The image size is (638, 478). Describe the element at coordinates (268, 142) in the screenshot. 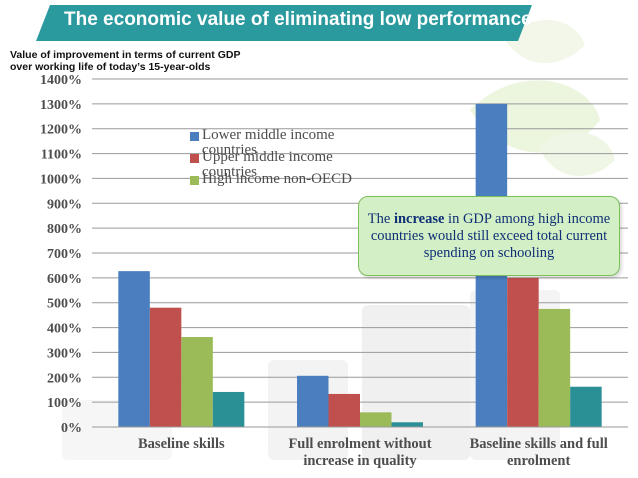

I see `legend-label-lower-middle: Lower middle income countries` at that location.